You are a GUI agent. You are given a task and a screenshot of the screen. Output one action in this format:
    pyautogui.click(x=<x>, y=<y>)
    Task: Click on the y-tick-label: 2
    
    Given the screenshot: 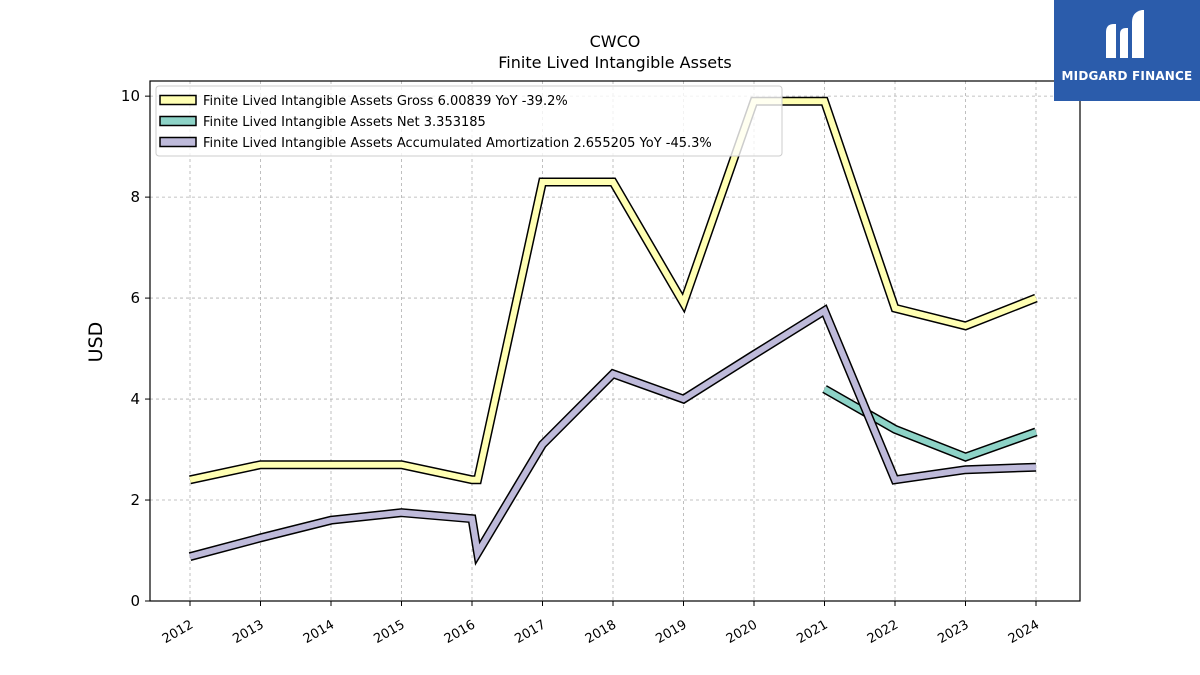 What is the action you would take?
    pyautogui.click(x=135, y=500)
    